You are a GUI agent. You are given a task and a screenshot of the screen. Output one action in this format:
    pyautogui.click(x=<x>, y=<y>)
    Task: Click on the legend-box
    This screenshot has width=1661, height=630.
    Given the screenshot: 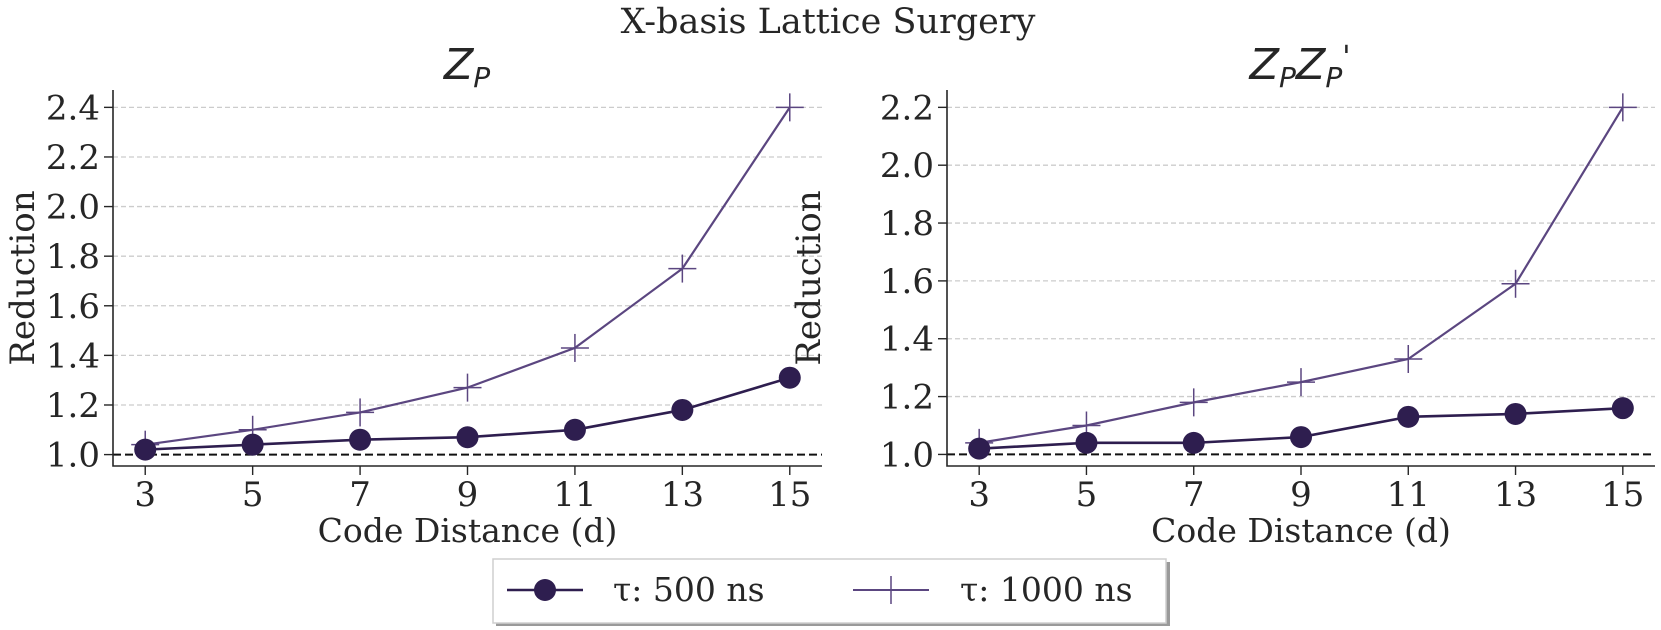 What is the action you would take?
    pyautogui.click(x=829, y=591)
    